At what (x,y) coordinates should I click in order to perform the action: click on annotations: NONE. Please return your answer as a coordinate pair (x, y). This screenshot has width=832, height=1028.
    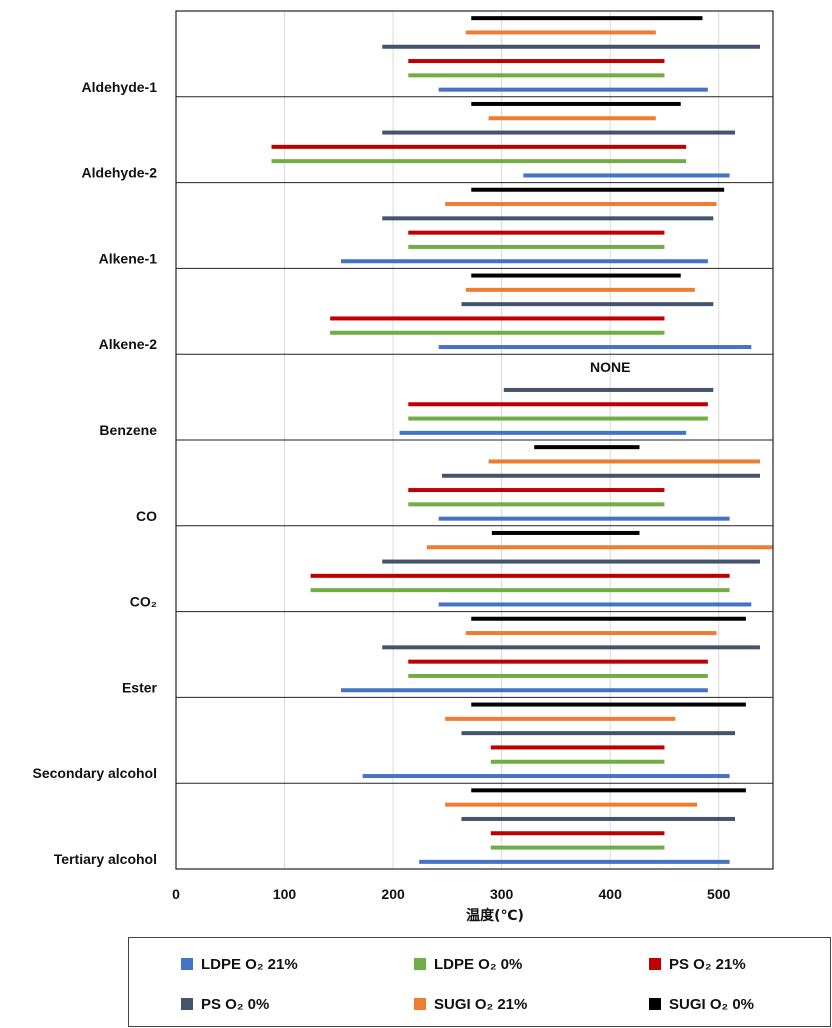
    Looking at the image, I should click on (610, 367).